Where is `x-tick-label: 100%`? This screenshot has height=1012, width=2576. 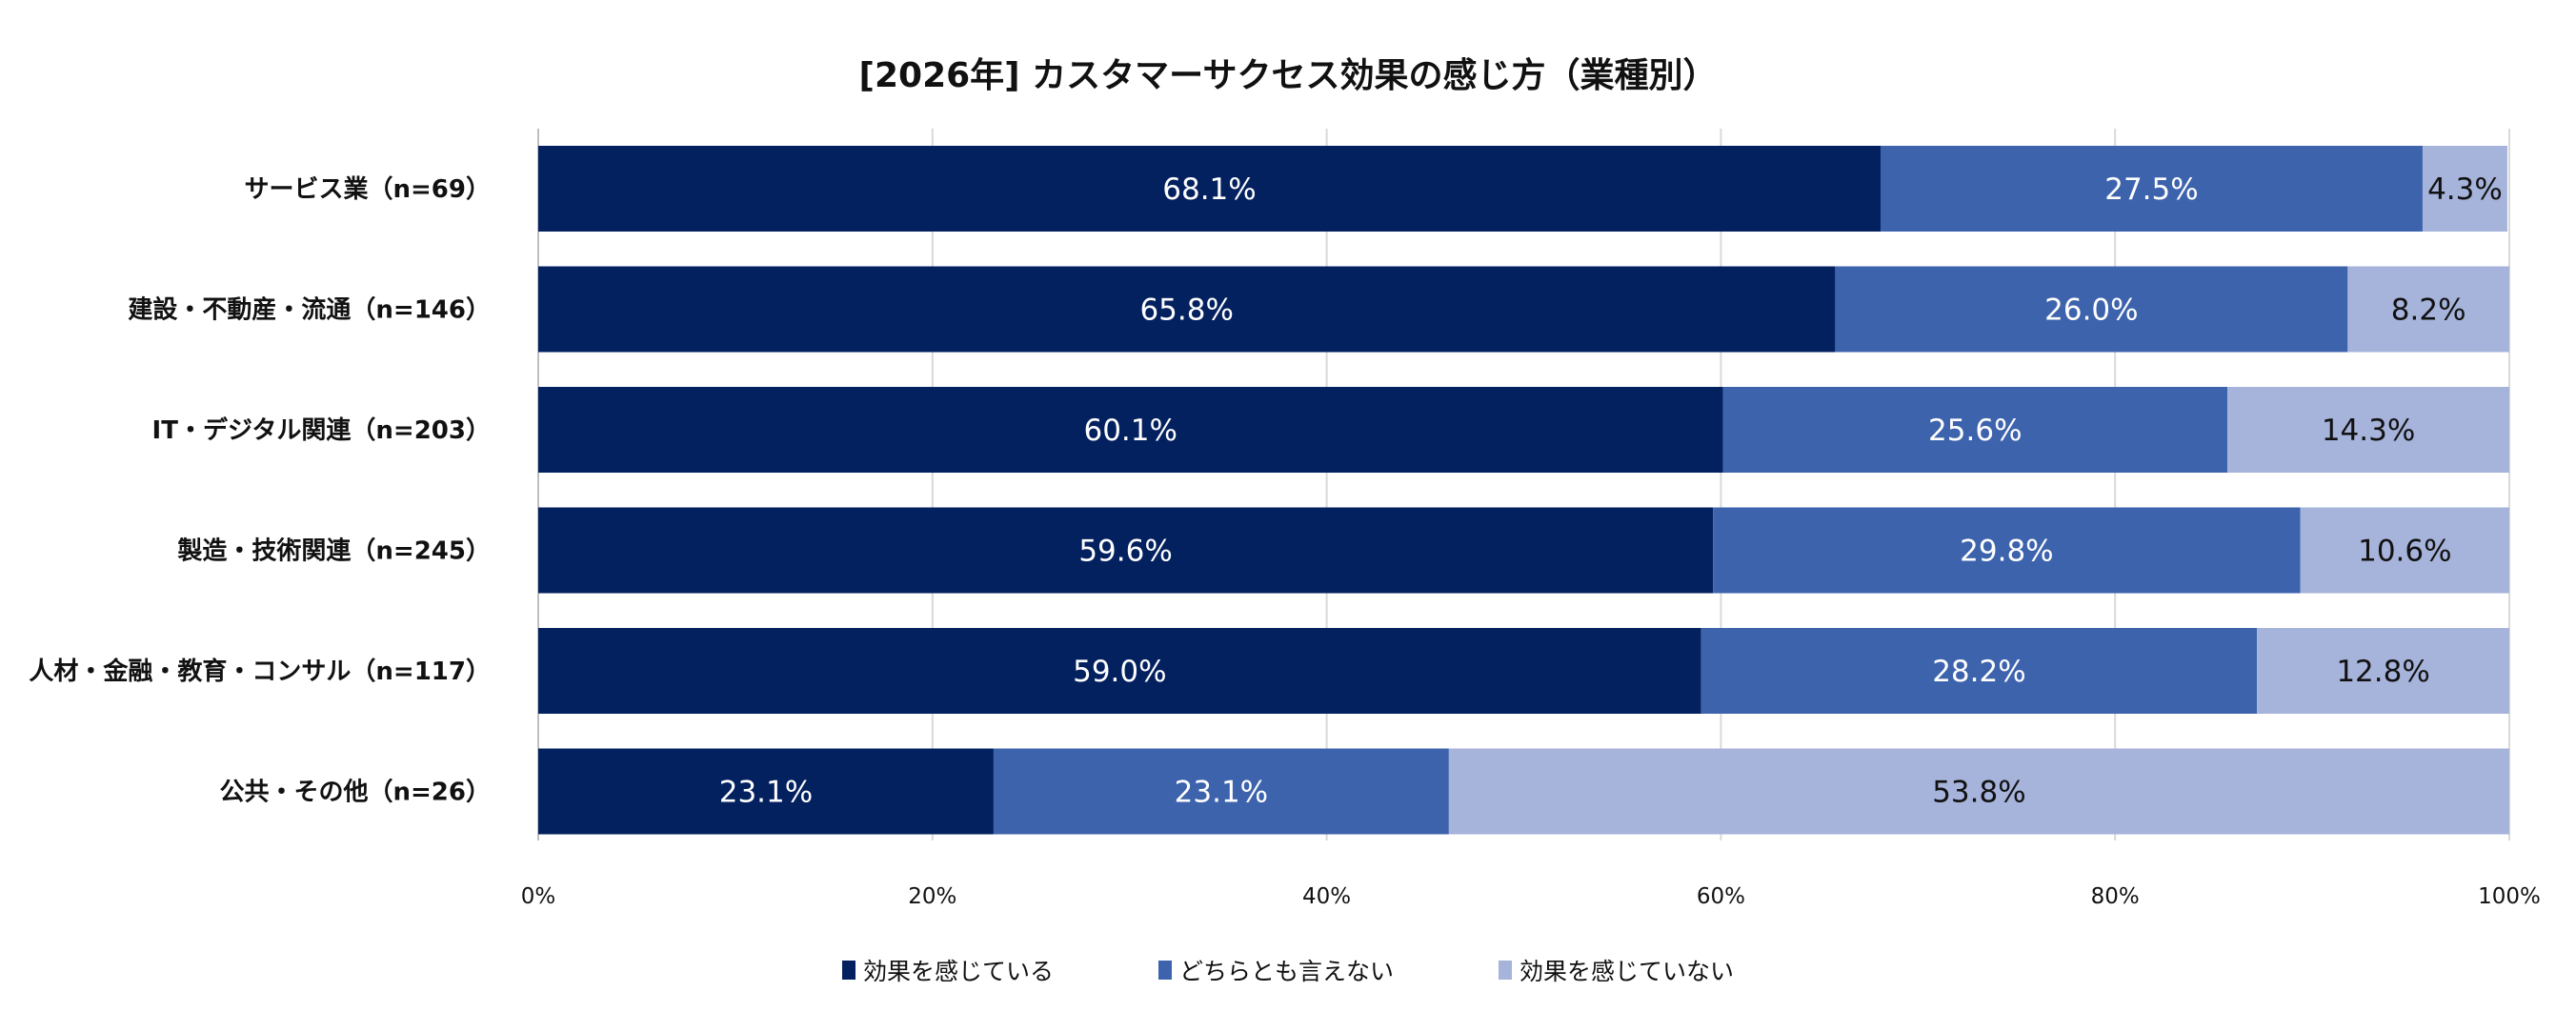 x-tick-label: 100% is located at coordinates (2510, 896).